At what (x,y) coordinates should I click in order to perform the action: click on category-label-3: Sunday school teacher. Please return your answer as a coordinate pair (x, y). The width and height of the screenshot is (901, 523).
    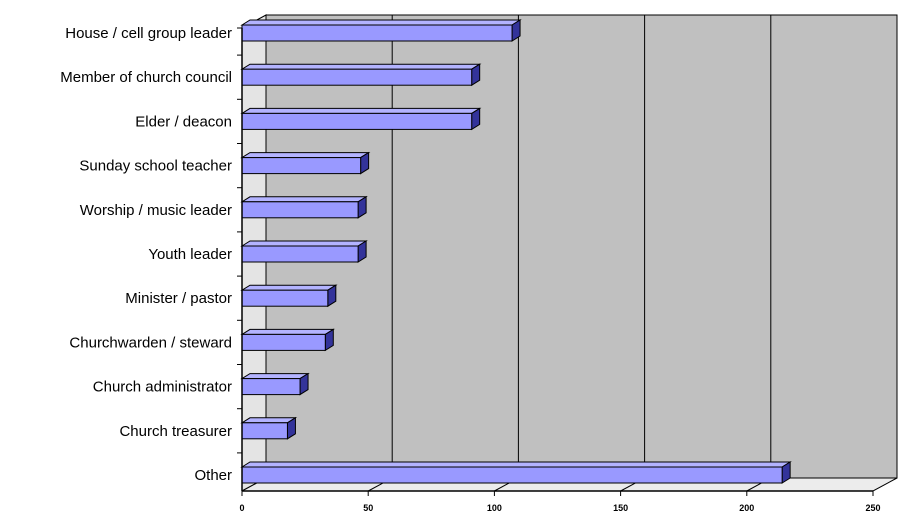
    Looking at the image, I should click on (155, 166).